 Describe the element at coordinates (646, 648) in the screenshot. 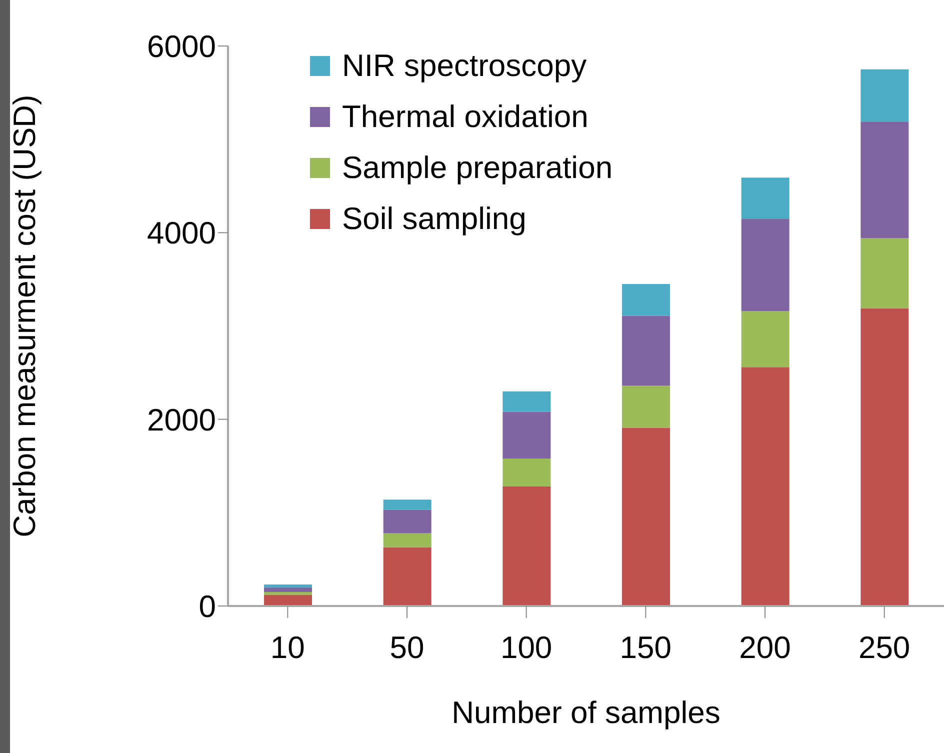

I see `x-tick-label: 150` at that location.